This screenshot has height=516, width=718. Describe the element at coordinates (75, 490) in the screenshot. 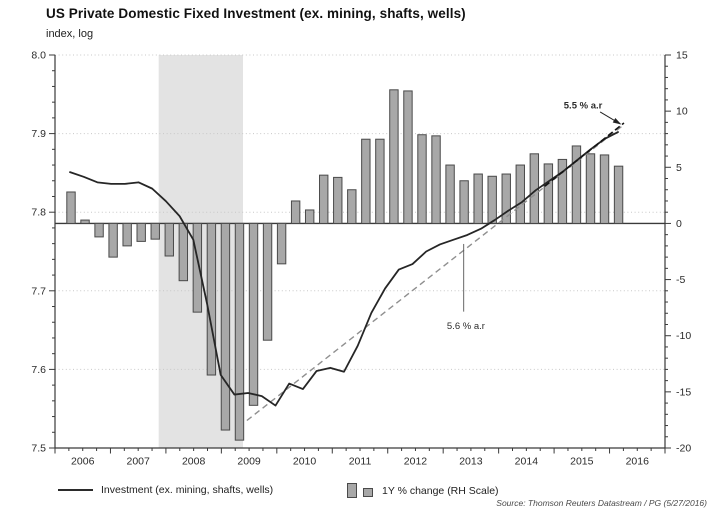

I see `line-swatch-icon` at that location.